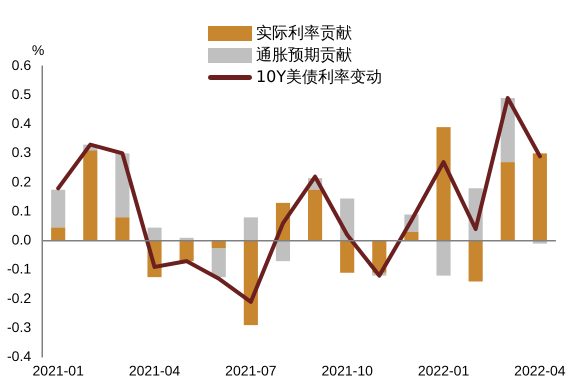 The width and height of the screenshot is (572, 388). What do you see at coordinates (22, 94) in the screenshot?
I see `y-tick-label: 0.5` at bounding box center [22, 94].